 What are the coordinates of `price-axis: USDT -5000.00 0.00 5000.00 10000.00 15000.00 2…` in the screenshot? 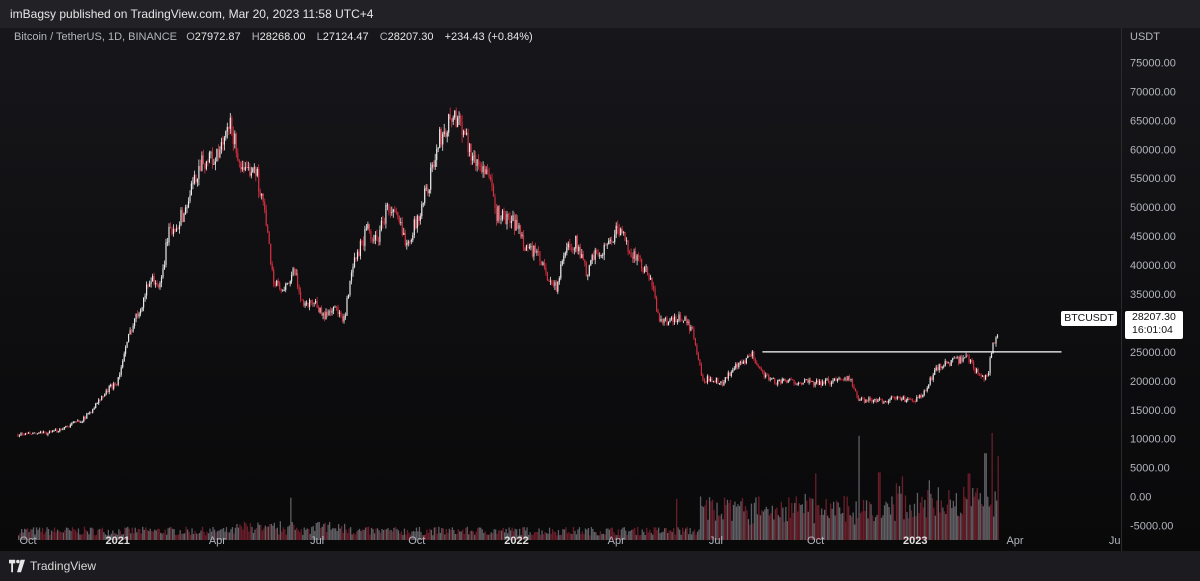 It's located at (1153, 282).